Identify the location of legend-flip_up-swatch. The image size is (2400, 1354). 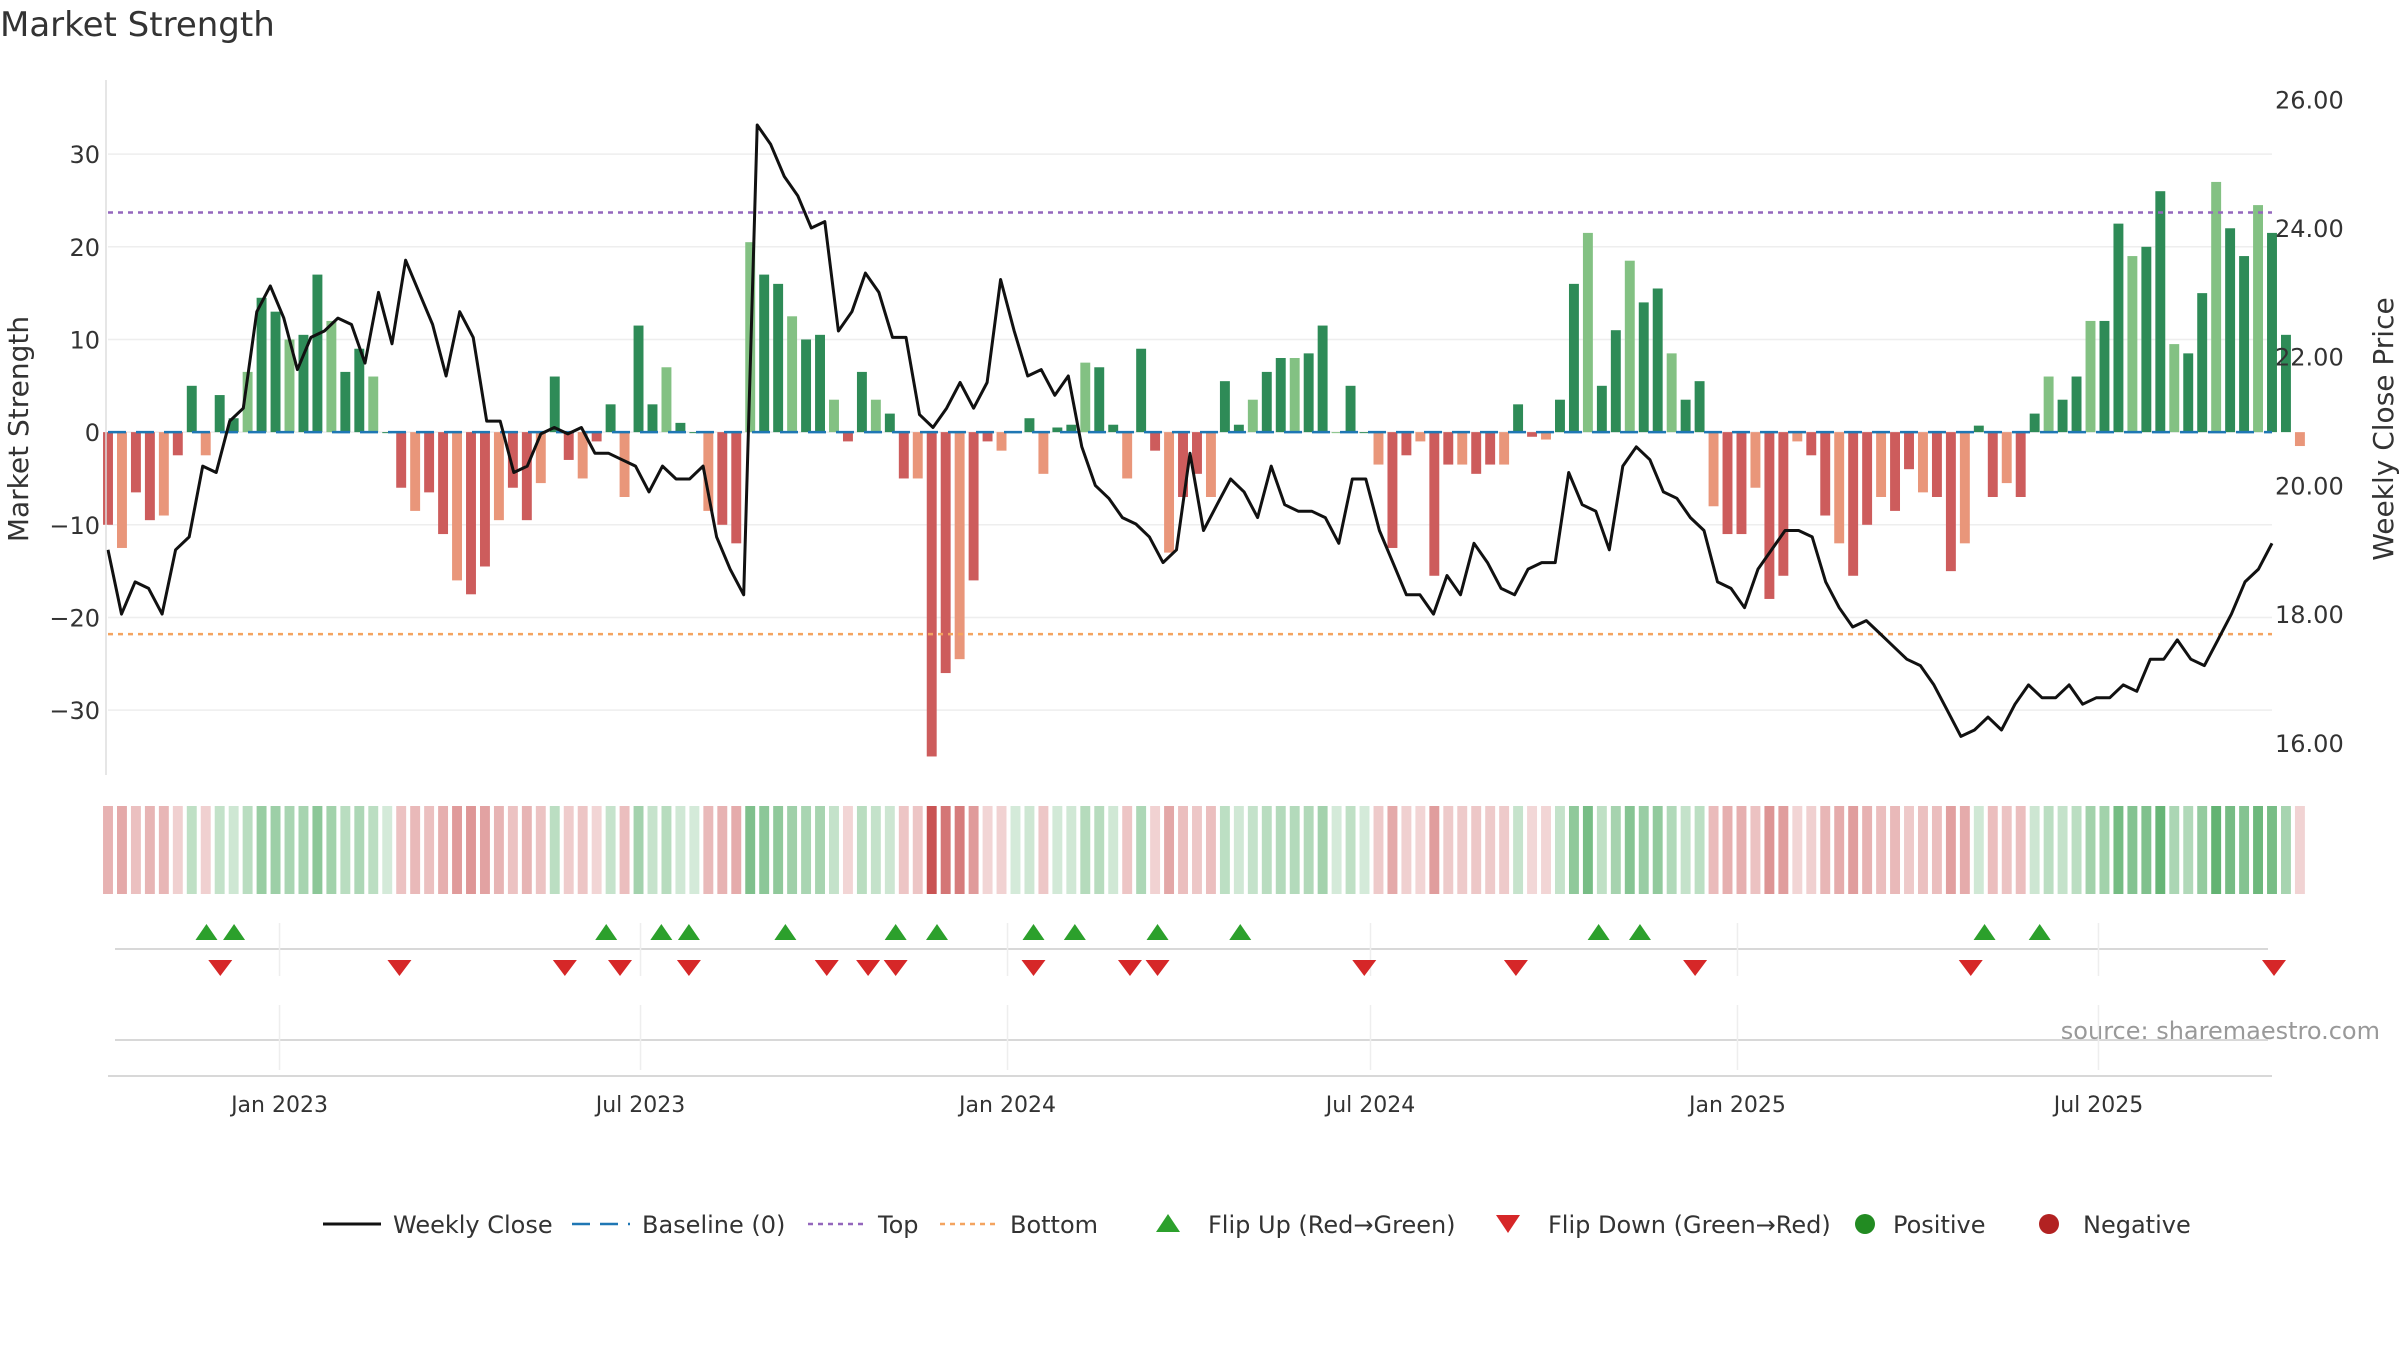
(1168, 1223).